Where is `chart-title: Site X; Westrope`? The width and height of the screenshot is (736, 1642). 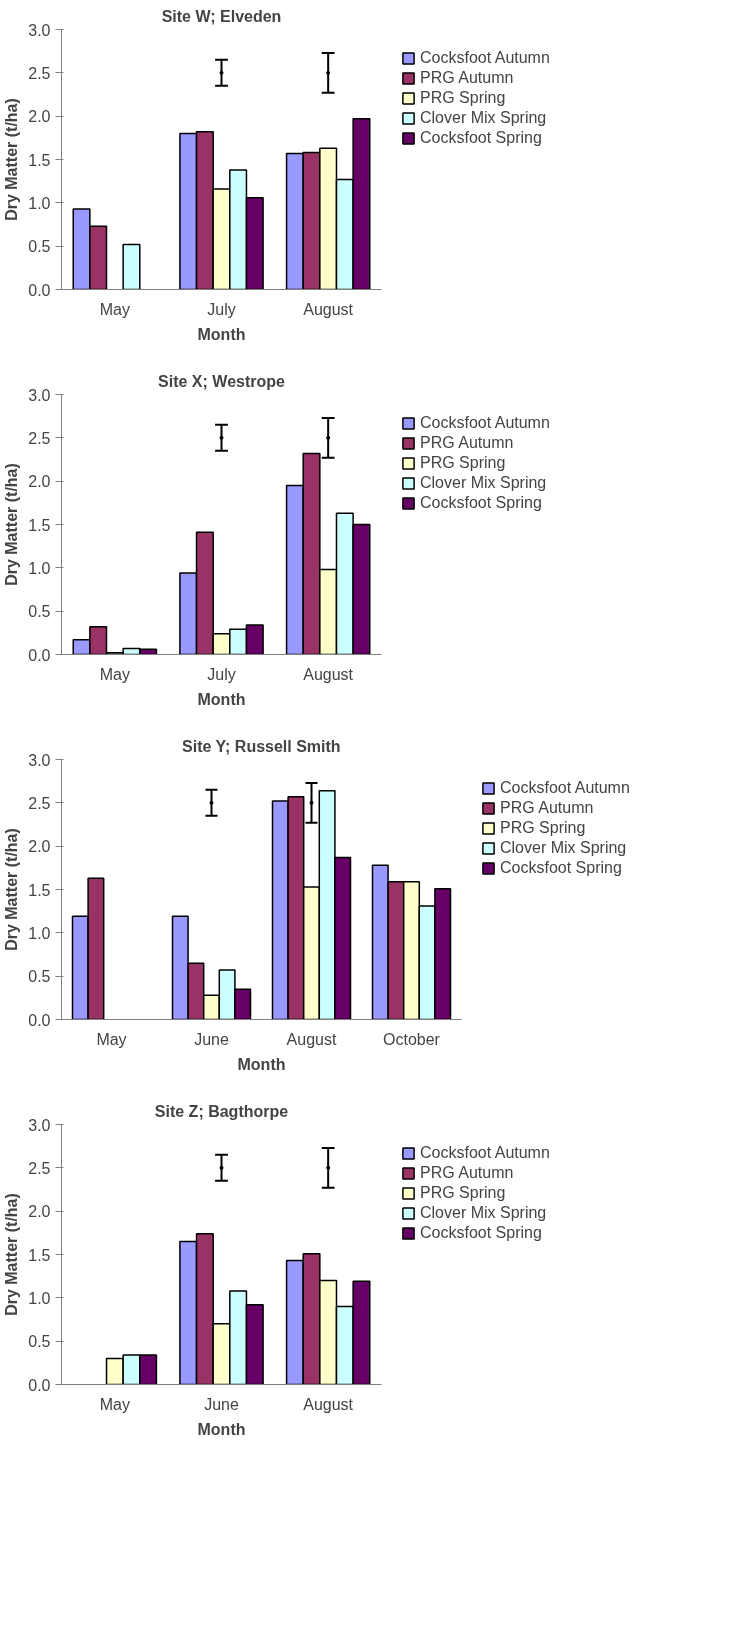
chart-title: Site X; Westrope is located at coordinates (222, 381).